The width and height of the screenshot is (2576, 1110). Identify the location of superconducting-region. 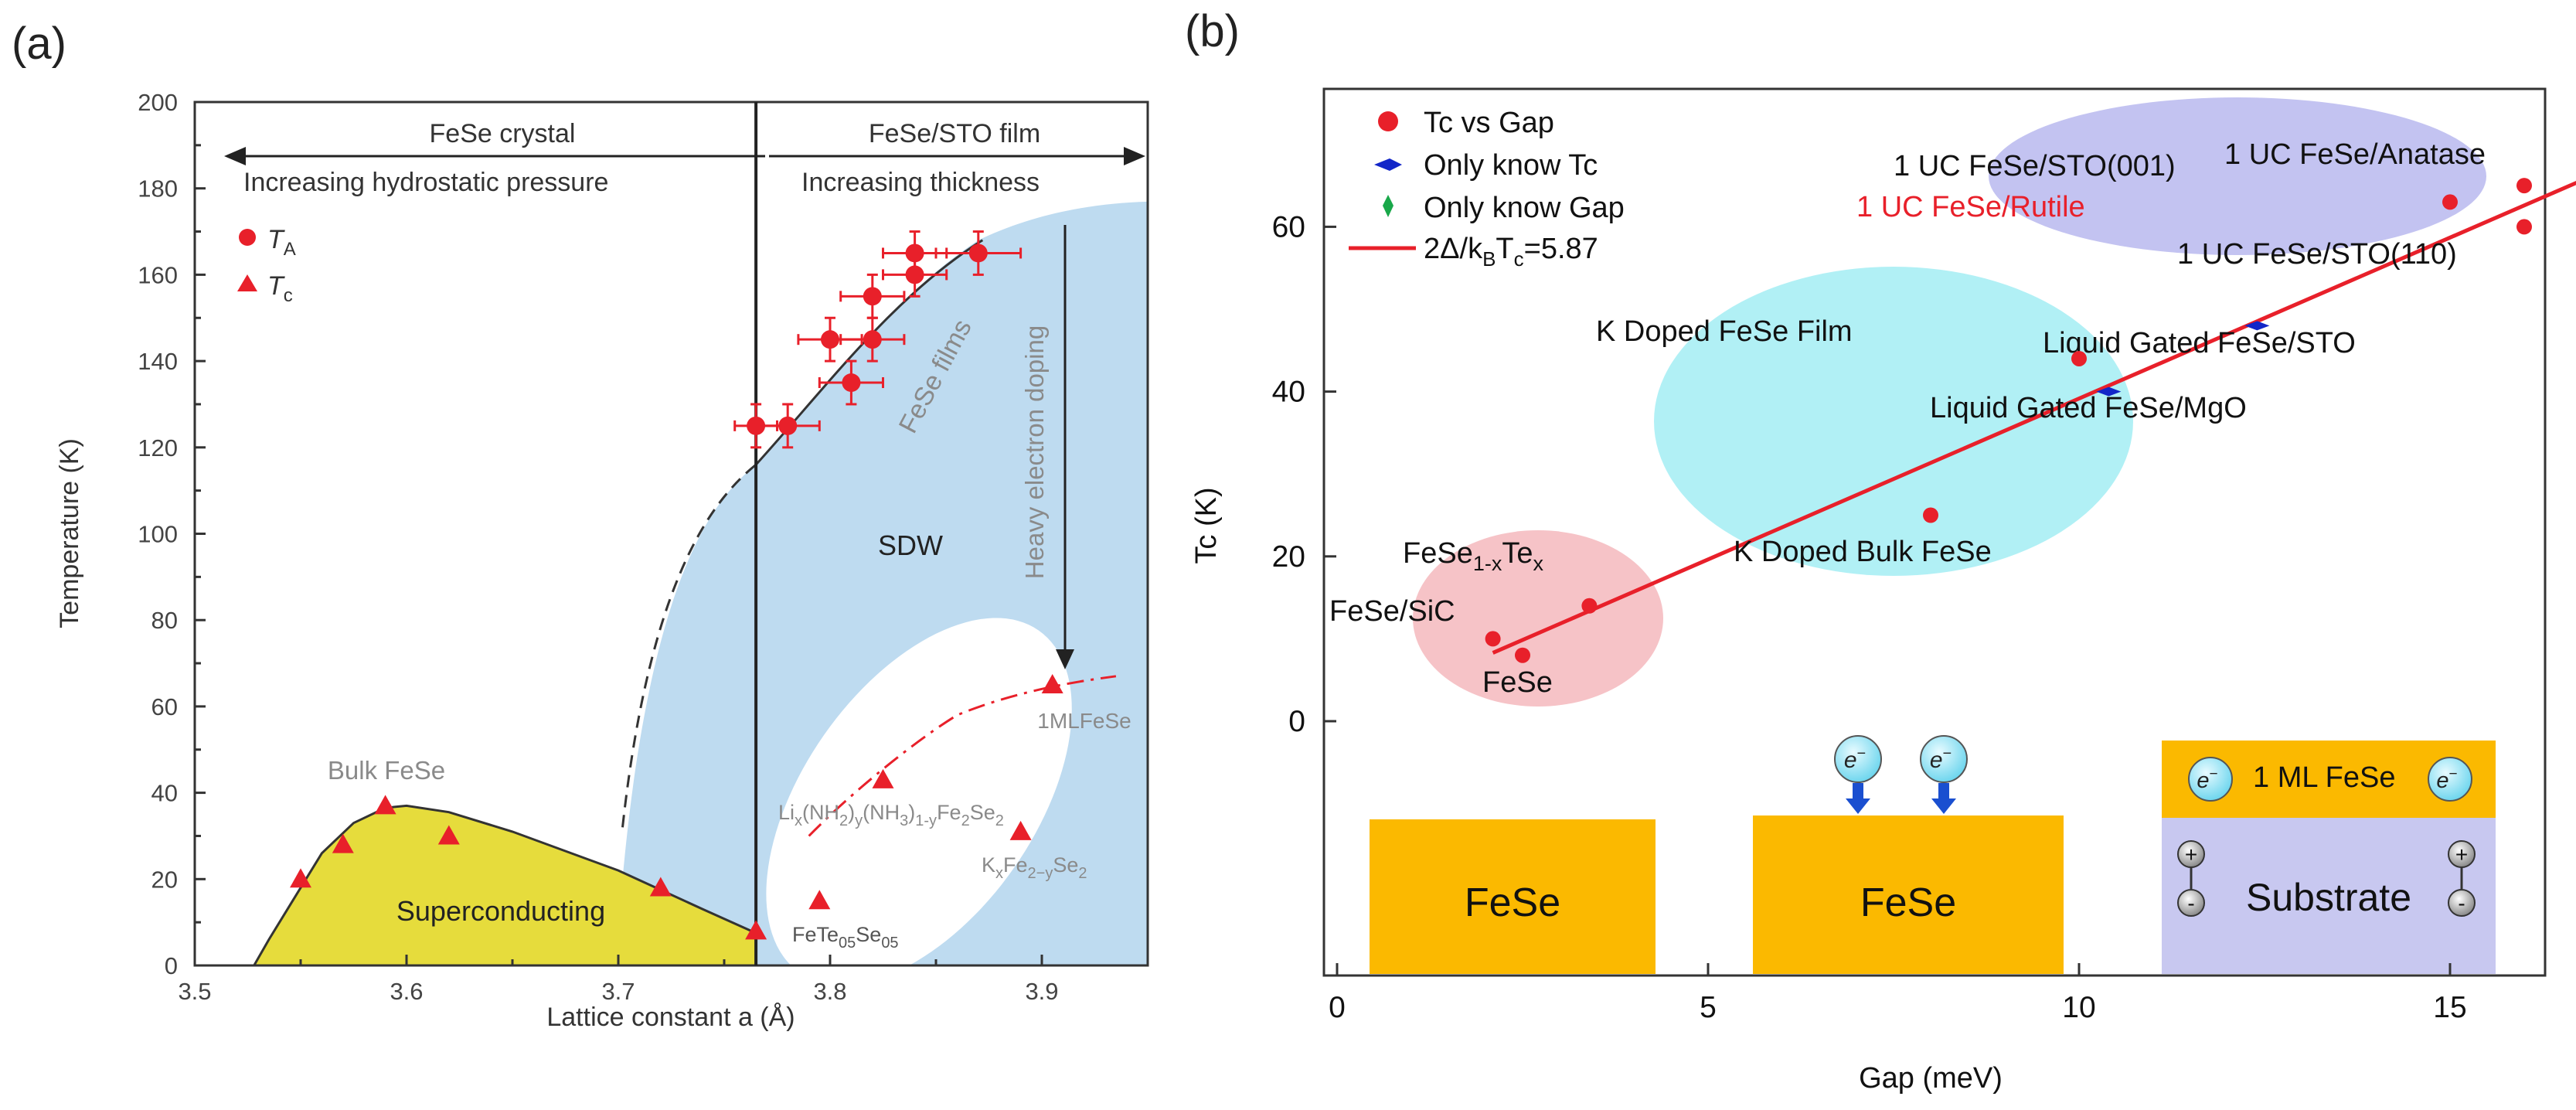
(505, 885).